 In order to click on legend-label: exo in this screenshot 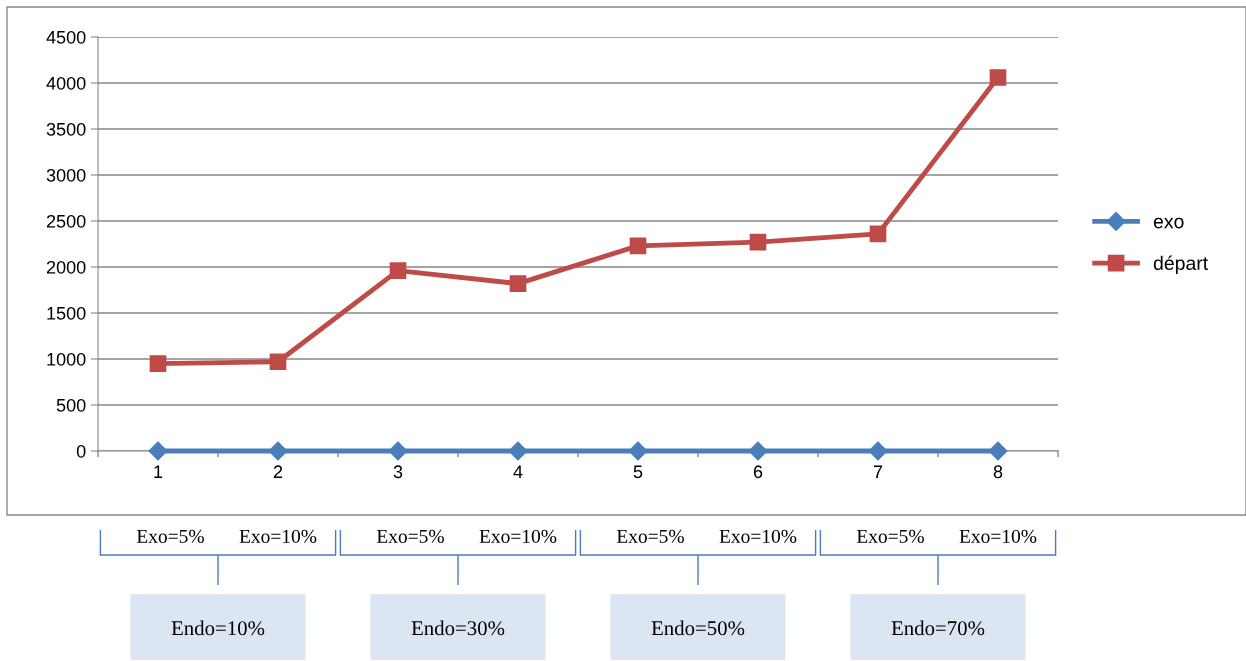, I will do `click(1168, 223)`.